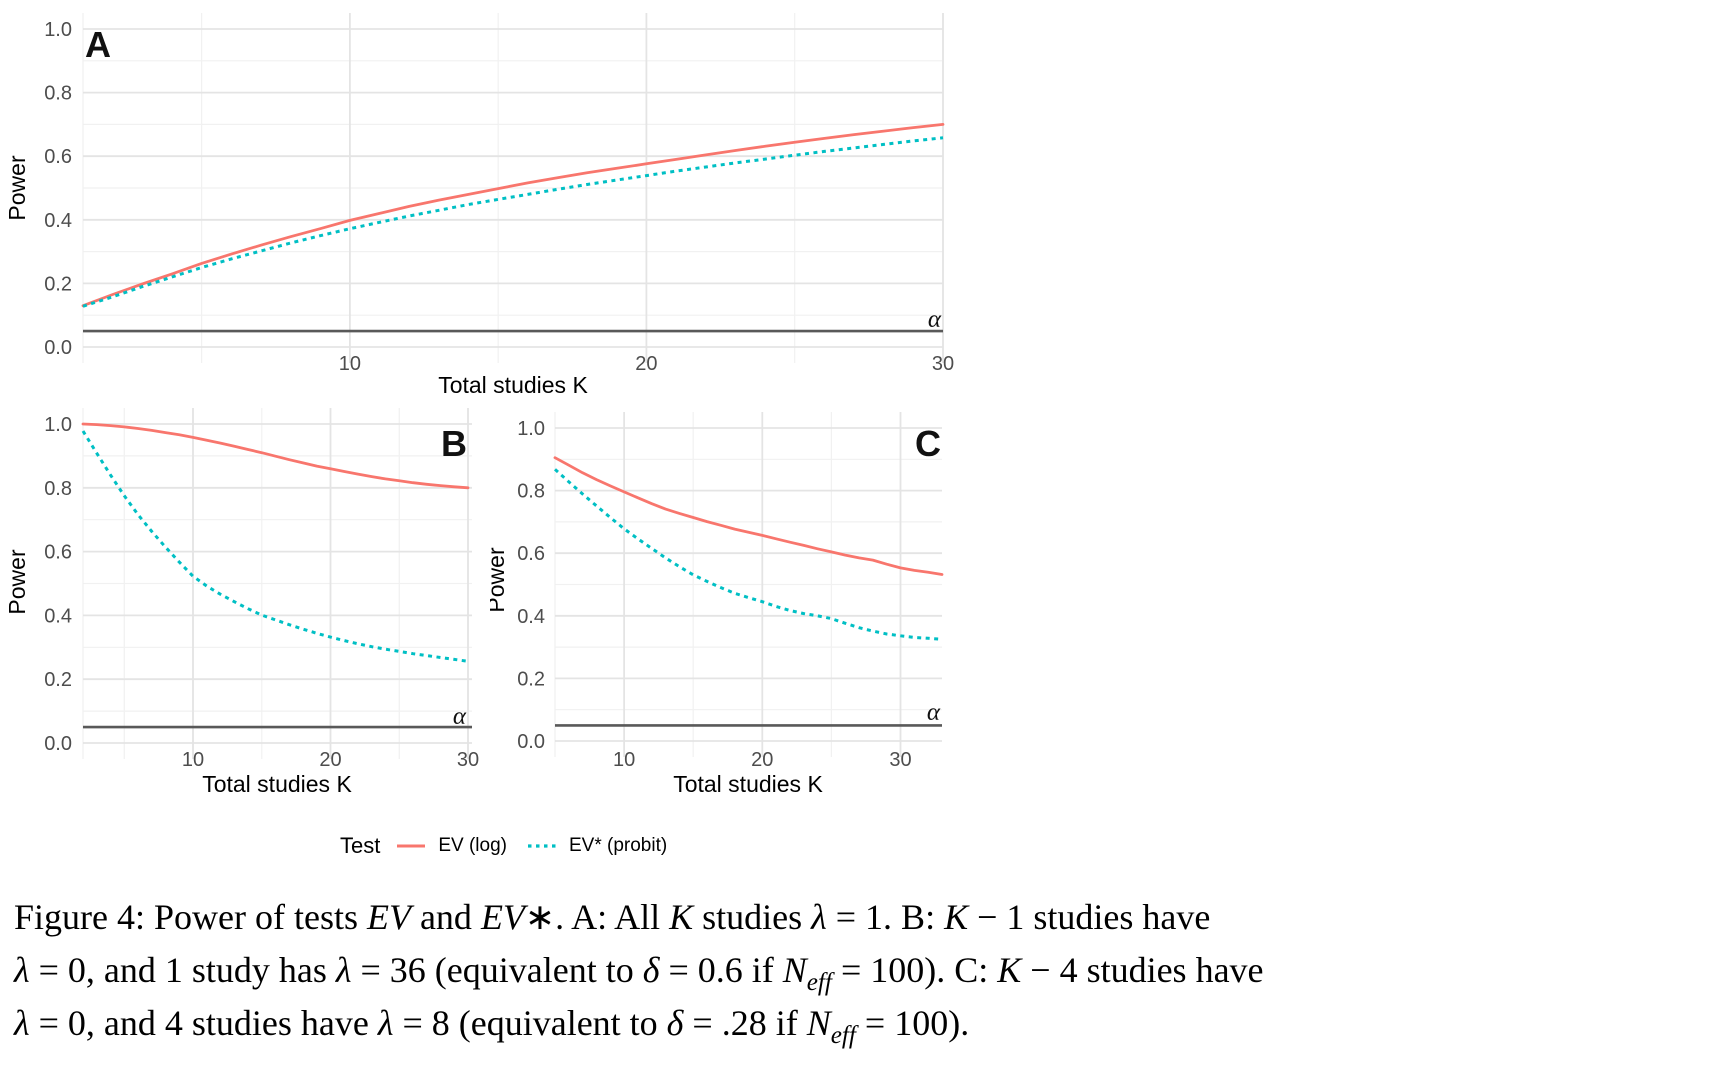  I want to click on grid-minor-C, so click(748, 584).